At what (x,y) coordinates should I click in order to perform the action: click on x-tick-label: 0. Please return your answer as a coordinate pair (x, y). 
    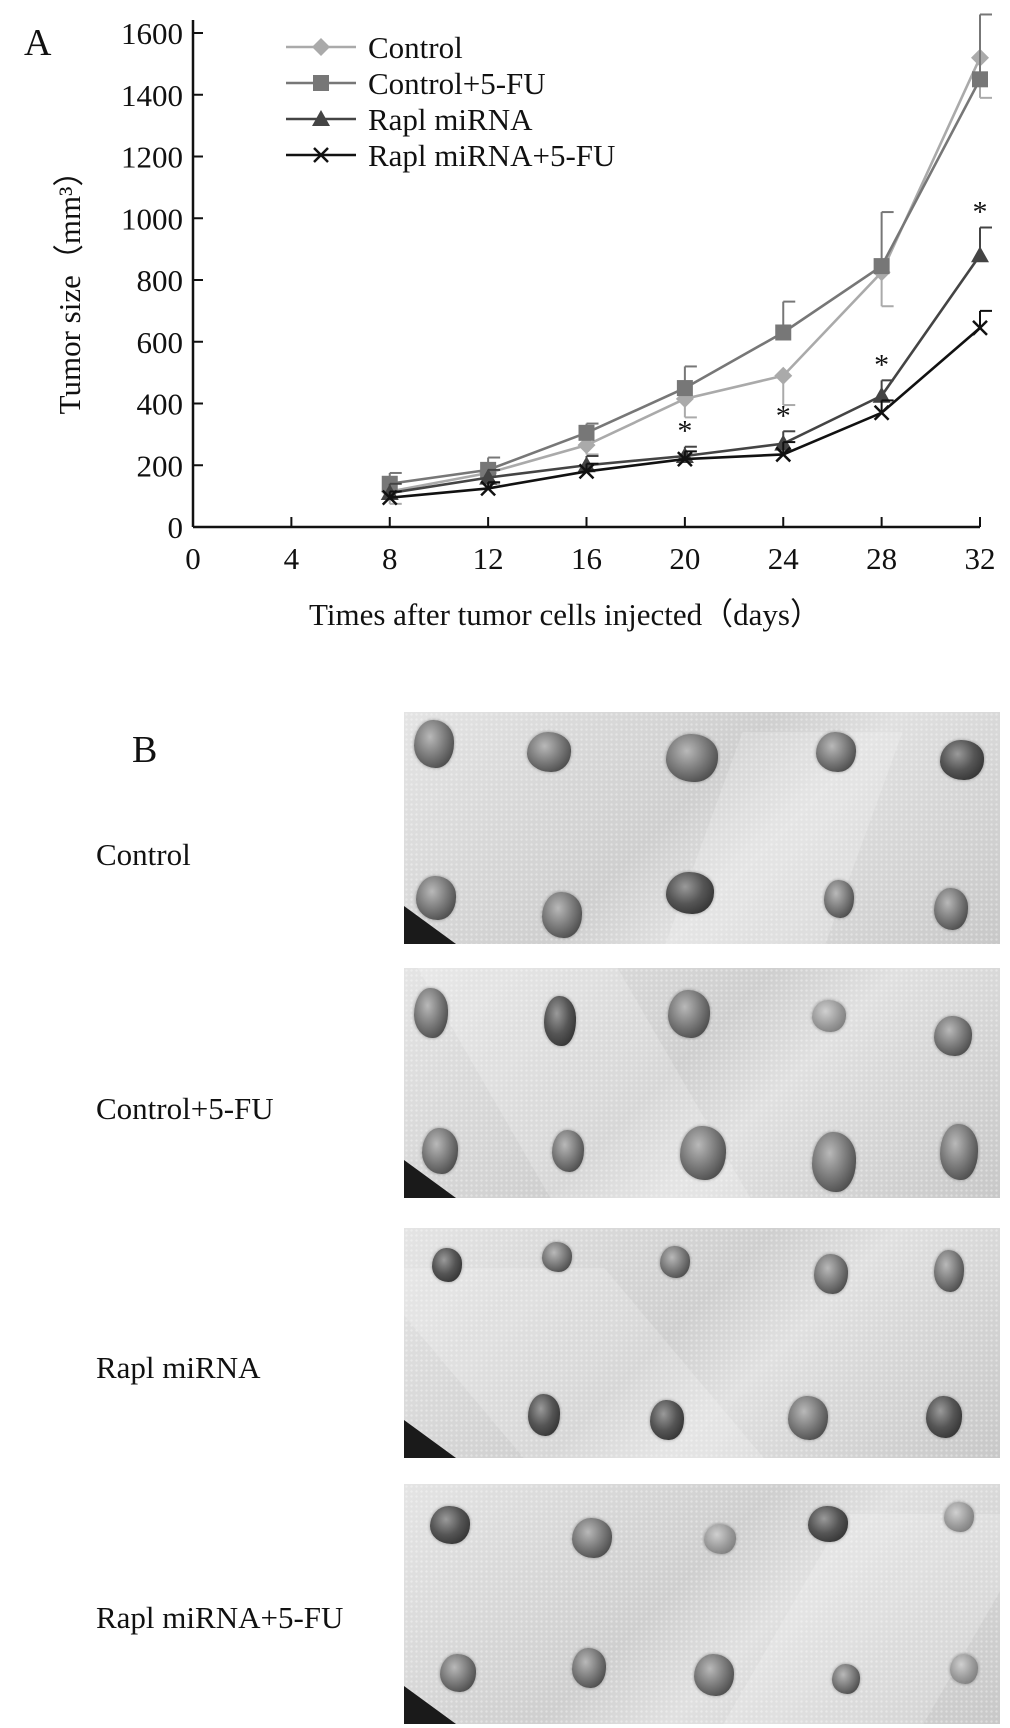
    Looking at the image, I should click on (193, 558).